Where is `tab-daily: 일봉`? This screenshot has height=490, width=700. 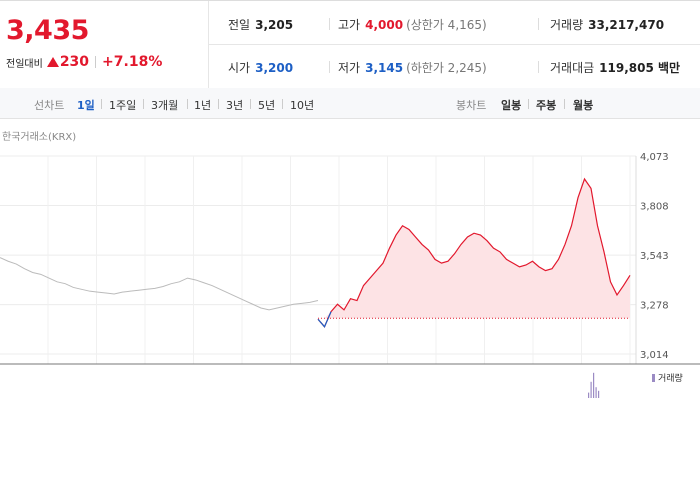 tab-daily: 일봉 is located at coordinates (511, 105).